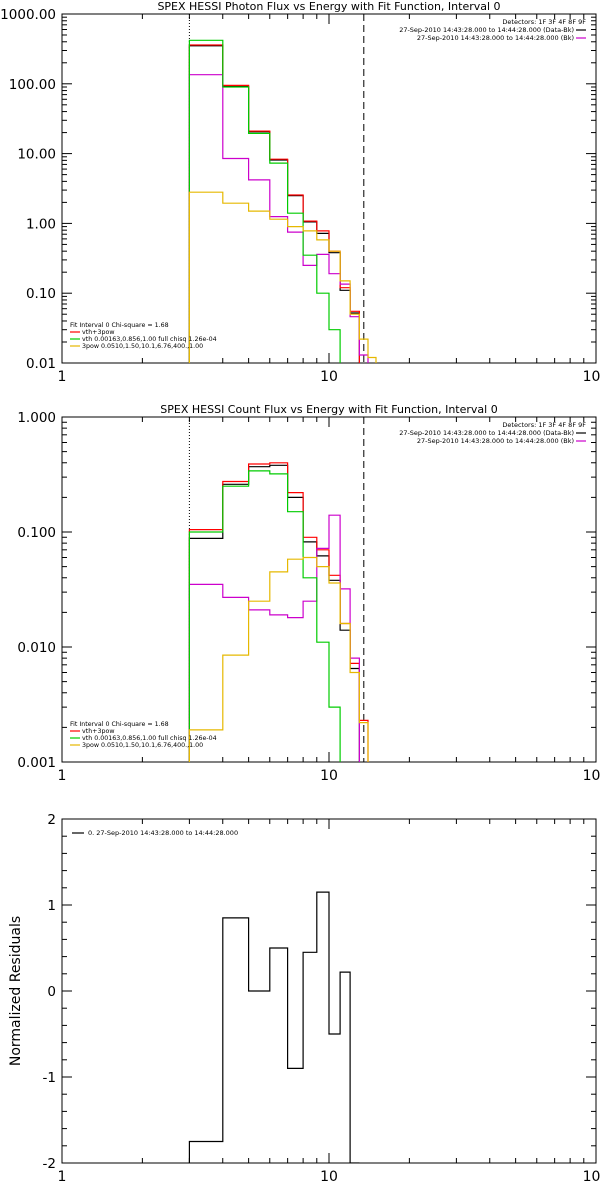 This screenshot has height=1200, width=600. What do you see at coordinates (36, 418) in the screenshot?
I see `y-tick-label: 1.000` at bounding box center [36, 418].